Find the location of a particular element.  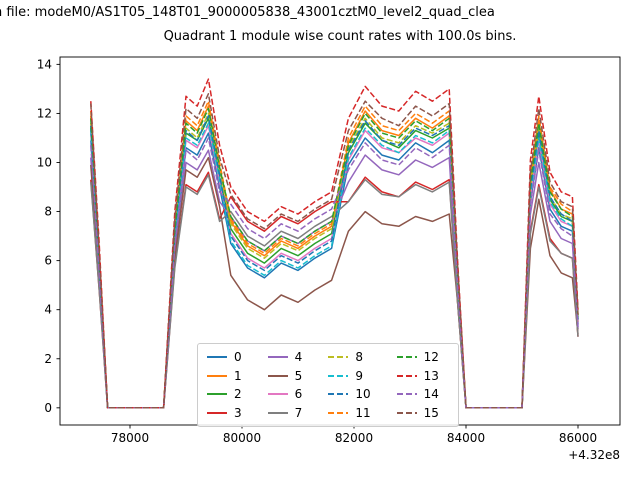

legend-item-8: 8 is located at coordinates (354, 357).